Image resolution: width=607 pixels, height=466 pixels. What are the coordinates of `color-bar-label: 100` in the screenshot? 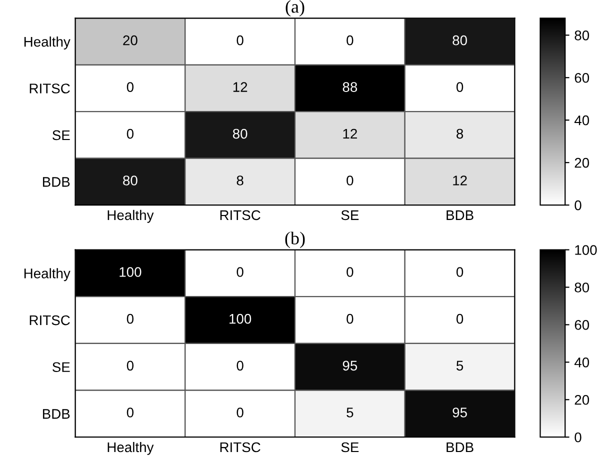 It's located at (586, 250).